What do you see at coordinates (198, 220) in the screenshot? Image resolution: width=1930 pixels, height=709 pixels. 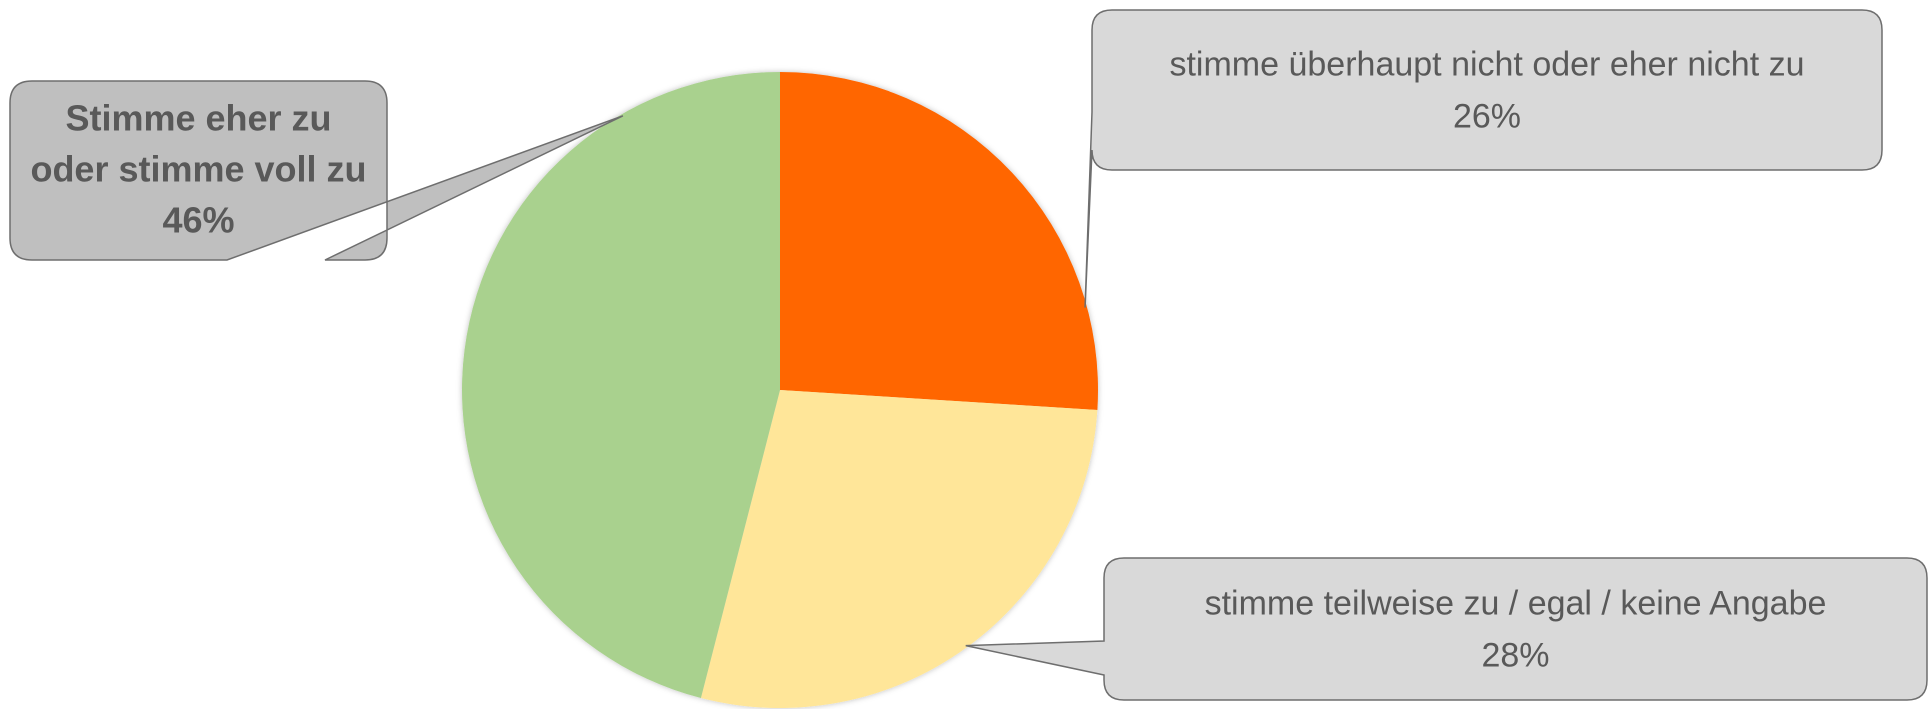 I see `slice-value-label: 46%` at bounding box center [198, 220].